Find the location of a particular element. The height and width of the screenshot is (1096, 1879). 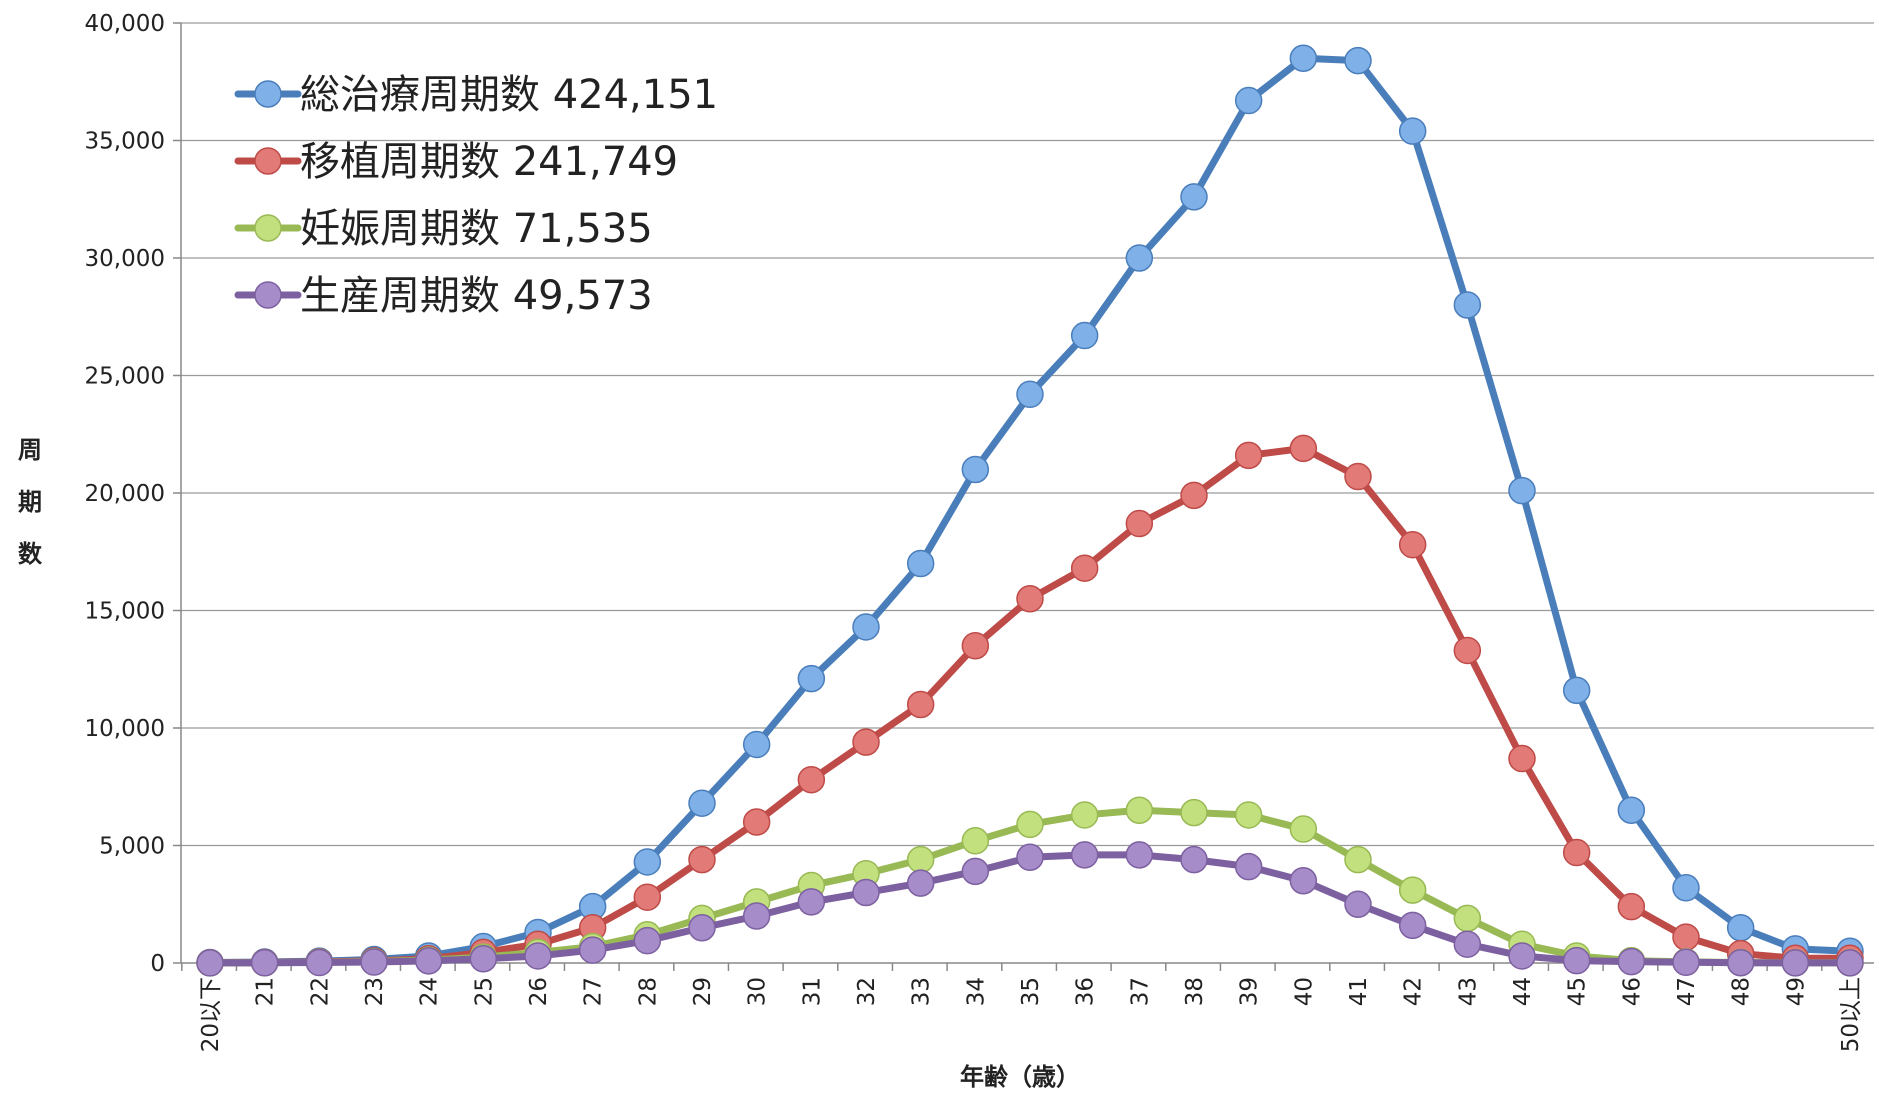

x-tick-label: 50以上 is located at coordinates (1851, 1014).